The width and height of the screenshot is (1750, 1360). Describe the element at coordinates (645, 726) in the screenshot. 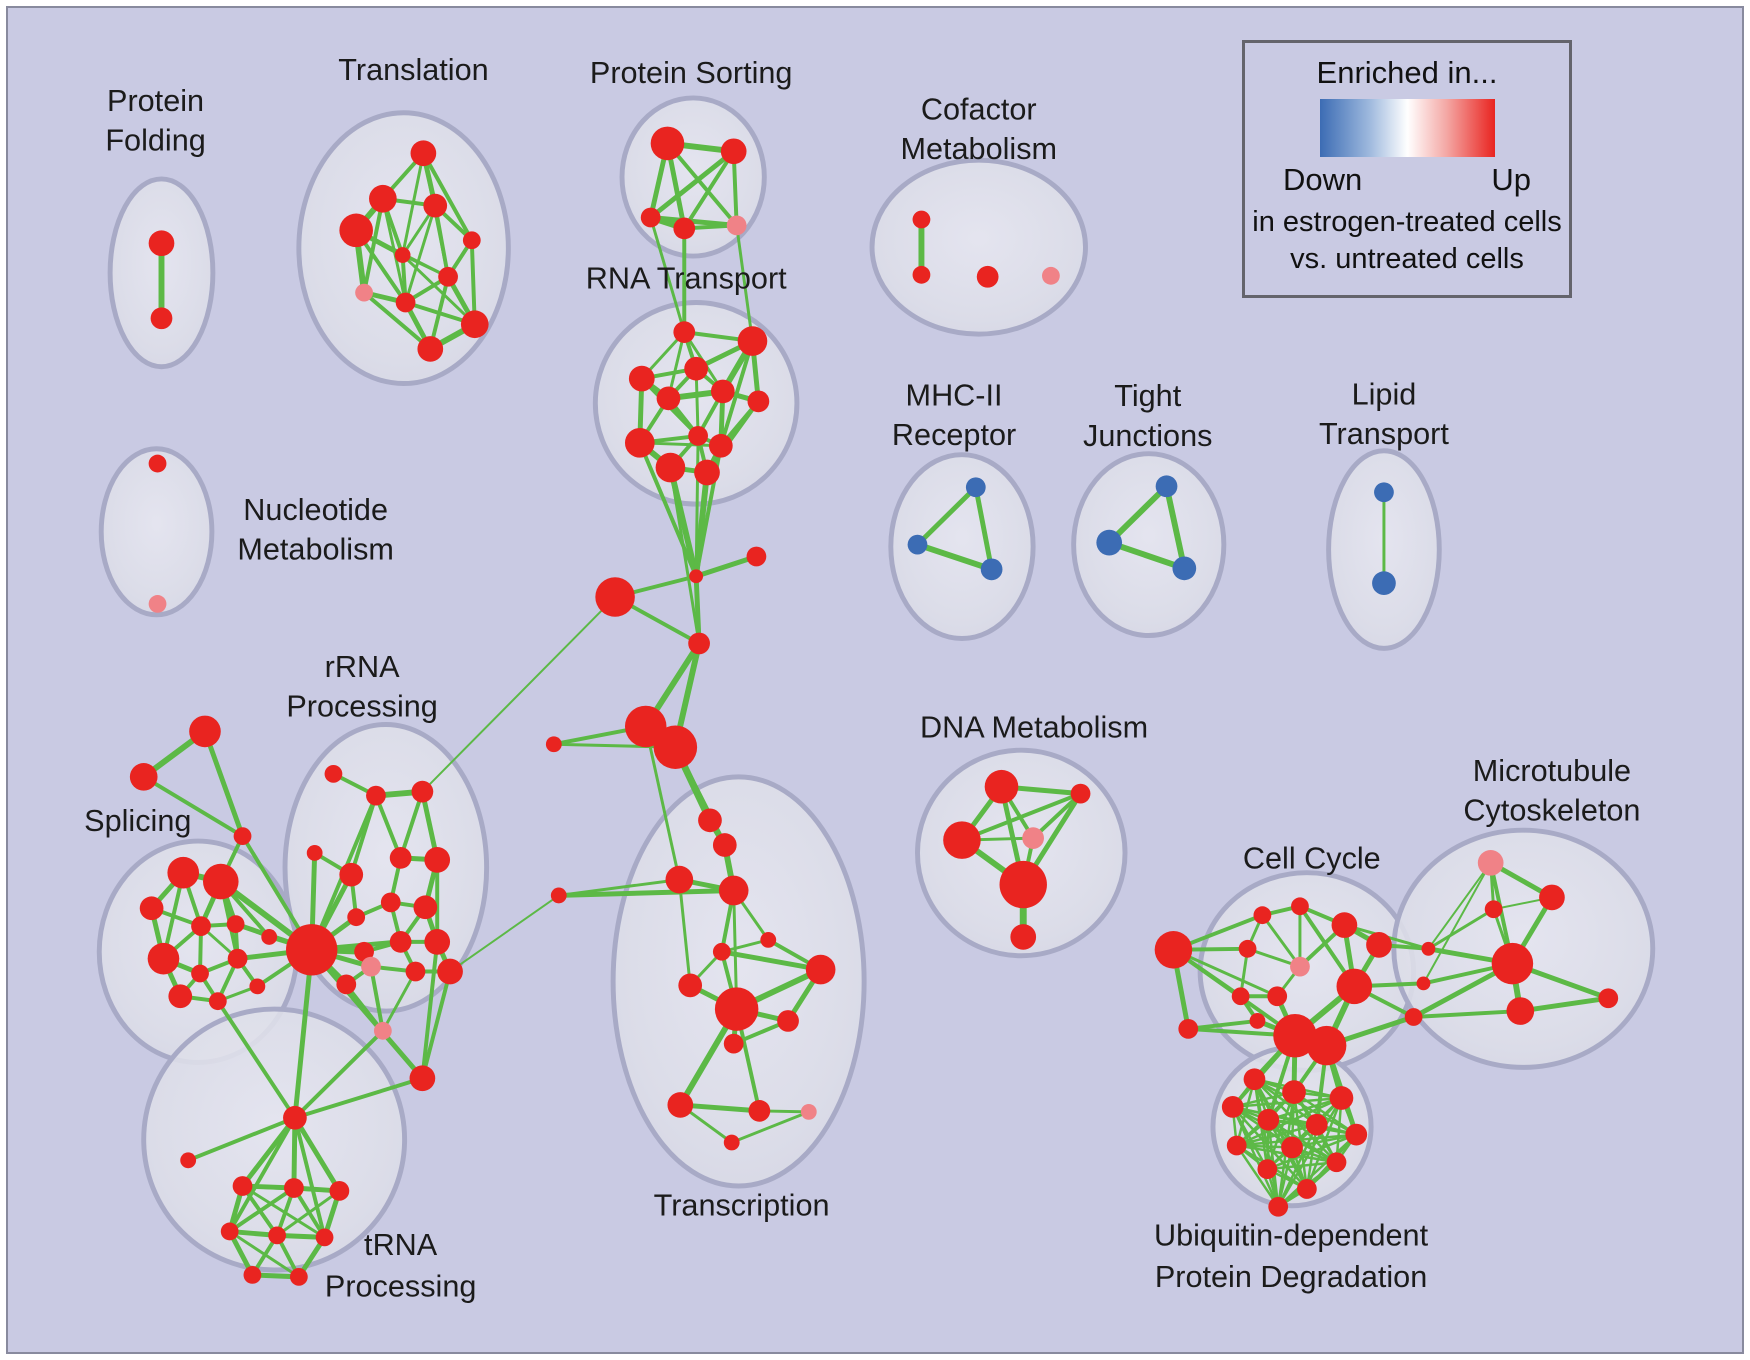

I see `network-node-tw1` at that location.